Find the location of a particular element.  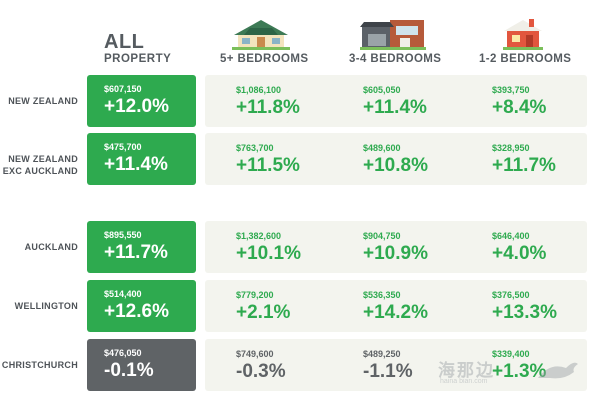

all-change: +11.7% is located at coordinates (136, 252).